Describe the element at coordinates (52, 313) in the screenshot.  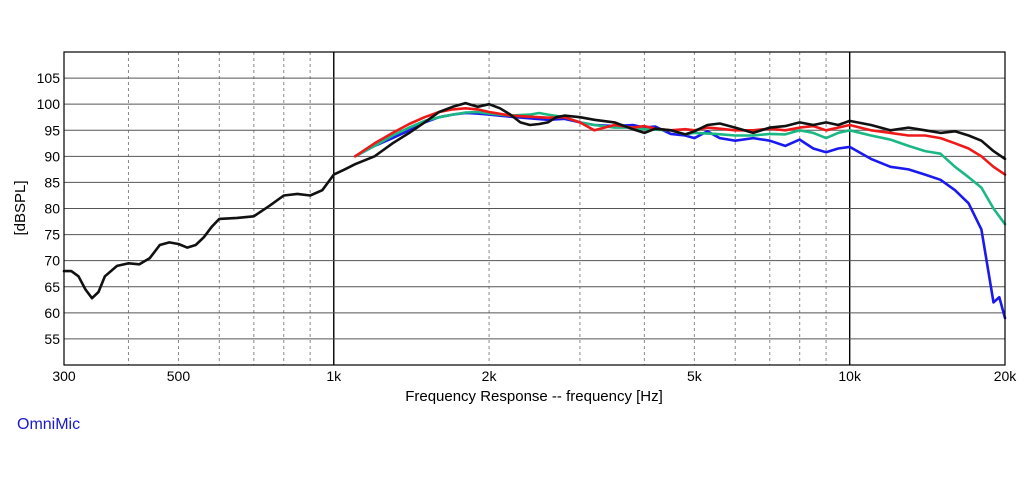
I see `y-tick-label: 60` at that location.